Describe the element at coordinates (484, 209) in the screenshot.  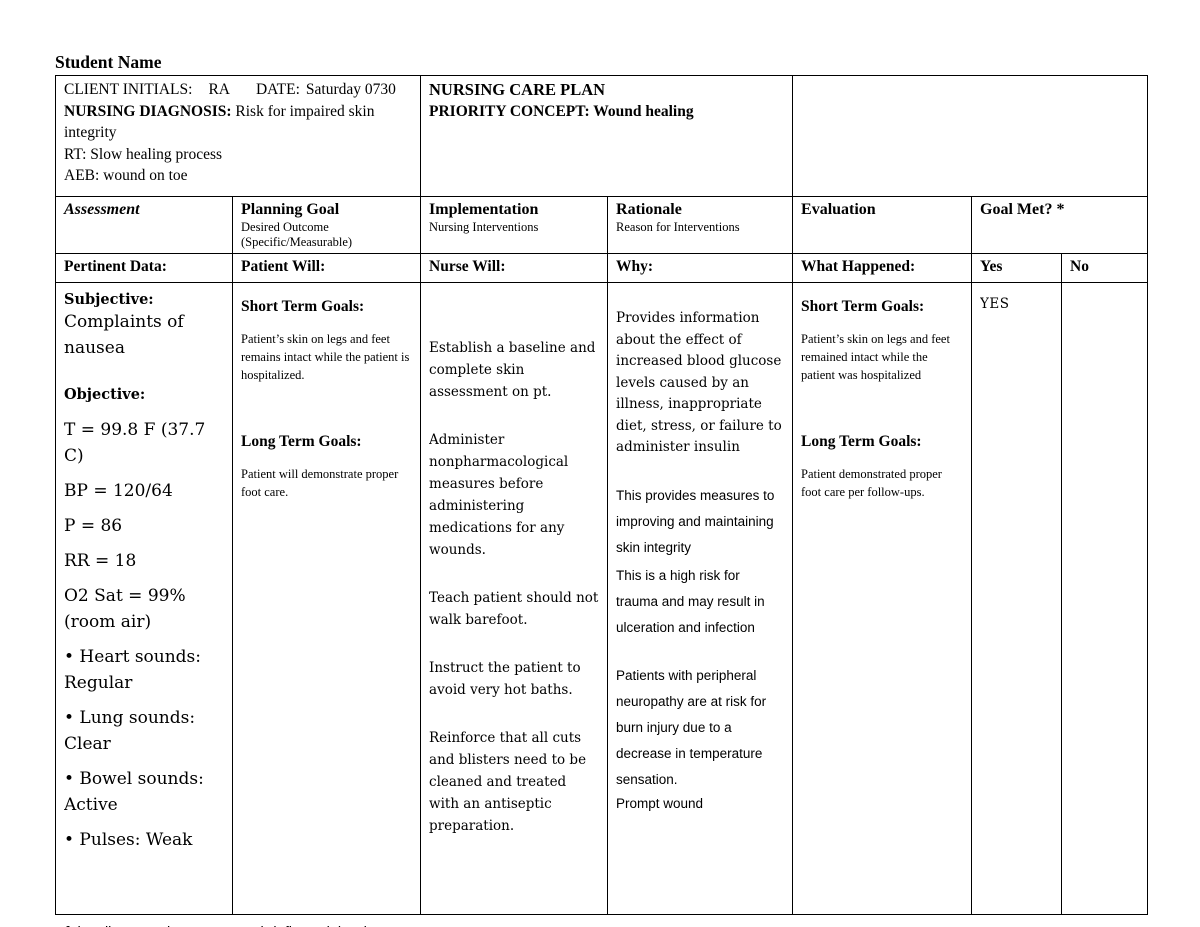
I see `implementation-title: Implementation` at that location.